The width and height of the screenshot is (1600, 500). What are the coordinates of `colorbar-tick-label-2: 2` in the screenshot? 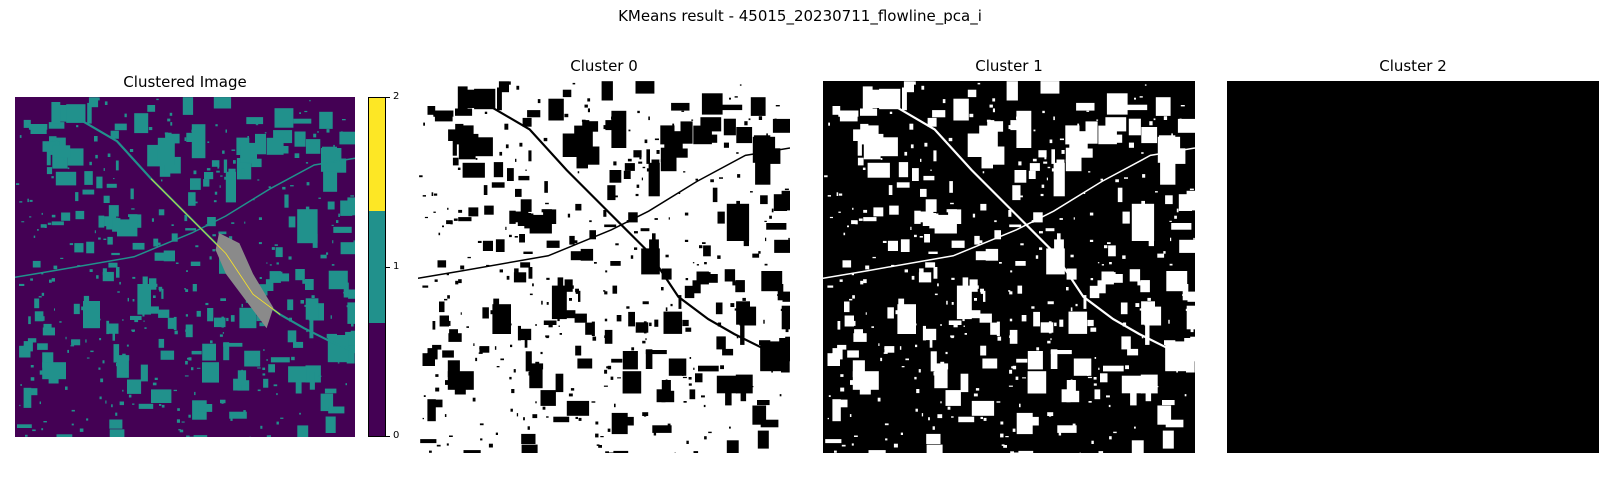 It's located at (396, 96).